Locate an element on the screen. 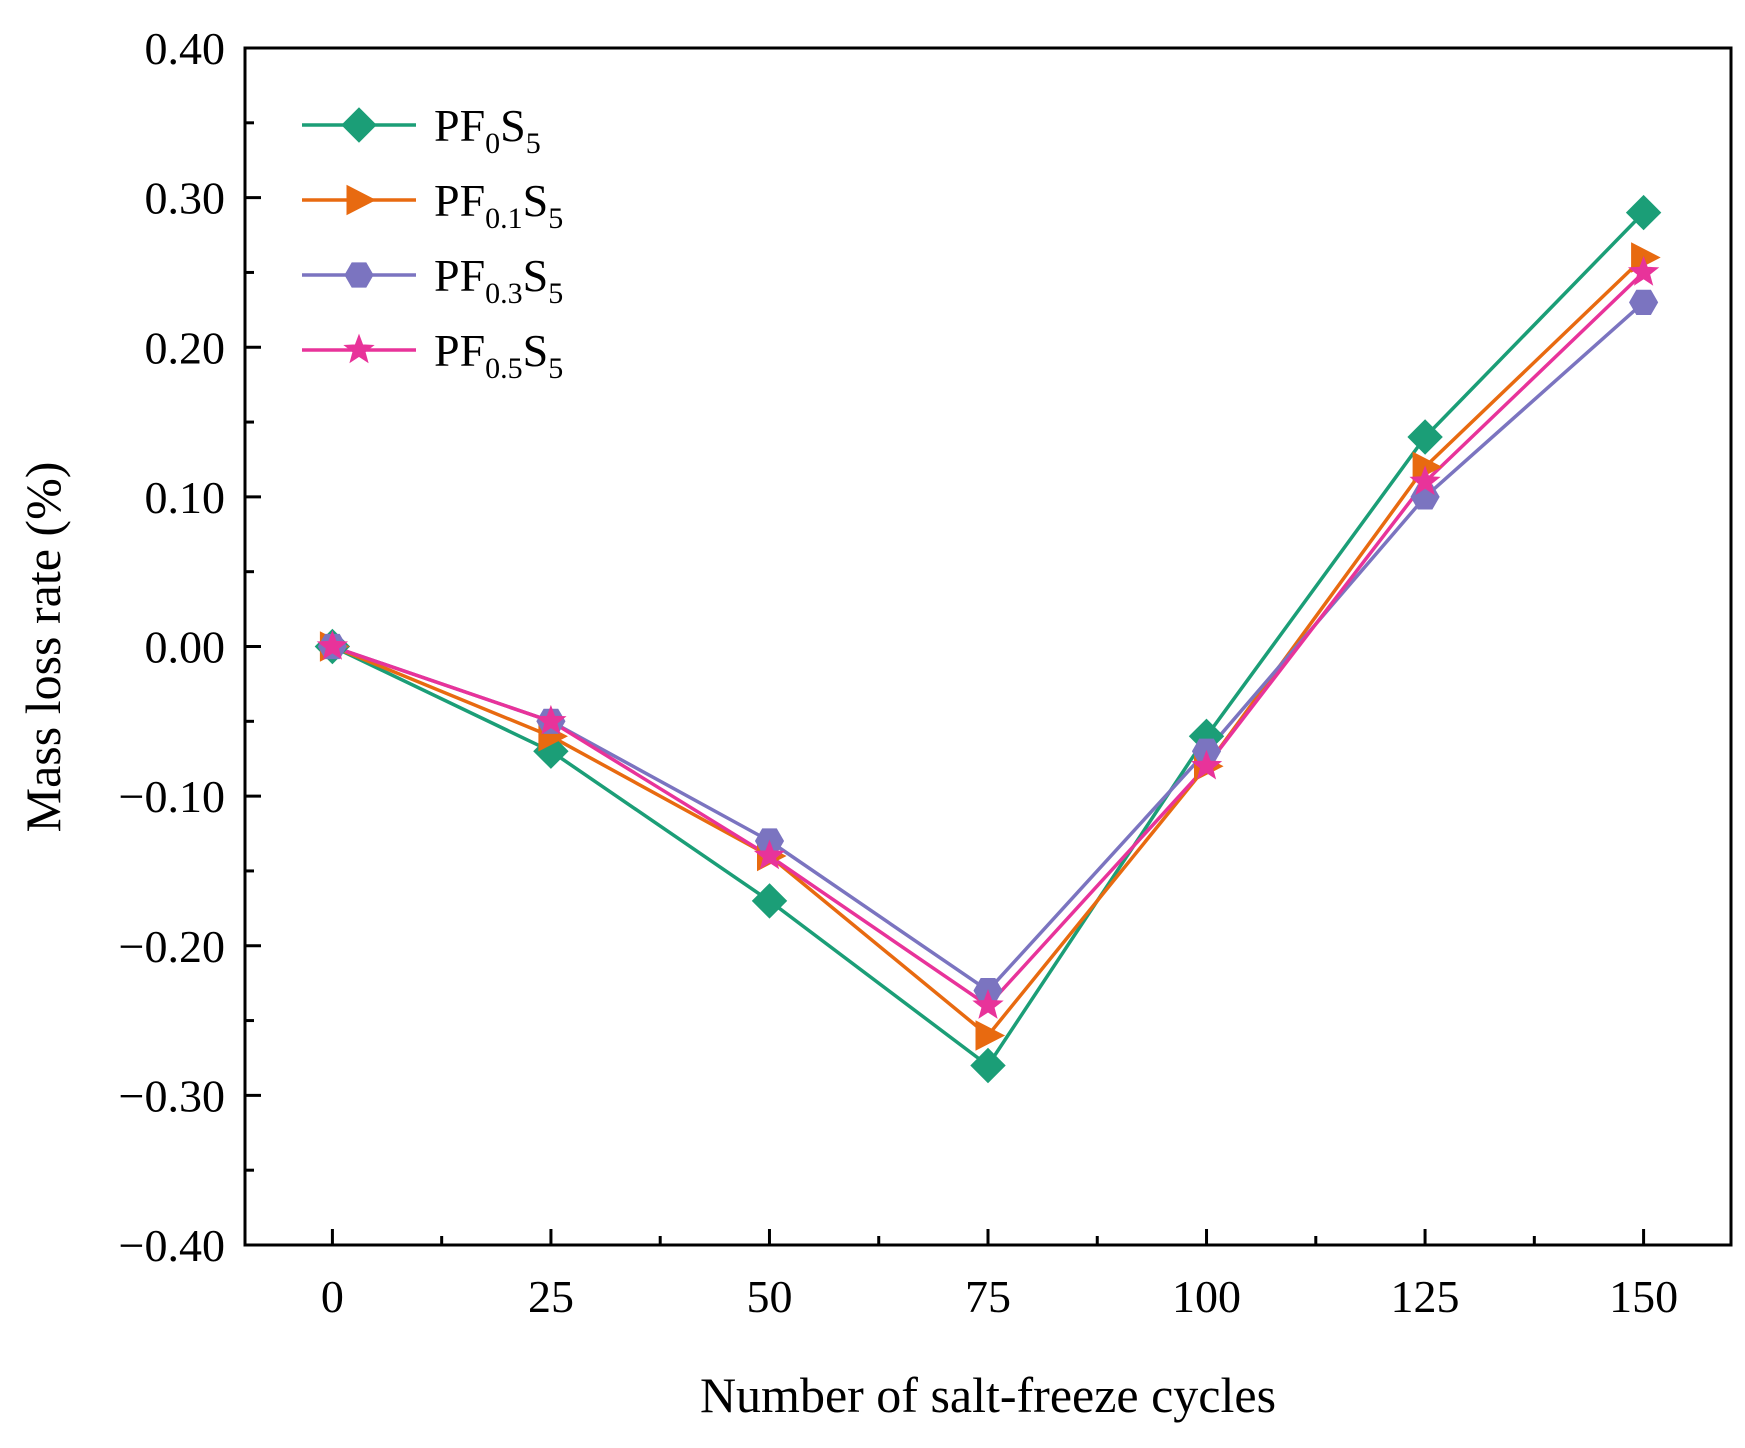 The width and height of the screenshot is (1745, 1448). x-tick-label: 100 is located at coordinates (1206, 1296).